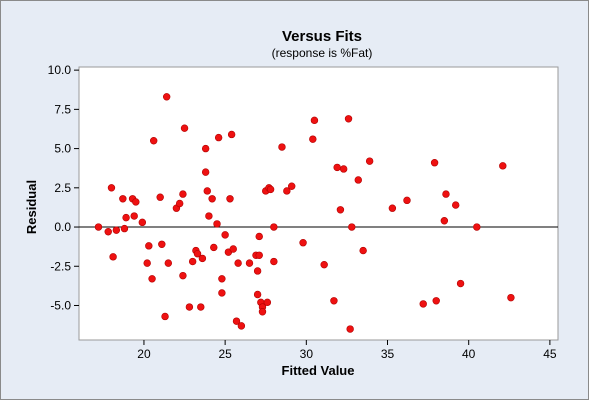 The image size is (589, 400). I want to click on y-tick-label: 2.5, so click(62, 188).